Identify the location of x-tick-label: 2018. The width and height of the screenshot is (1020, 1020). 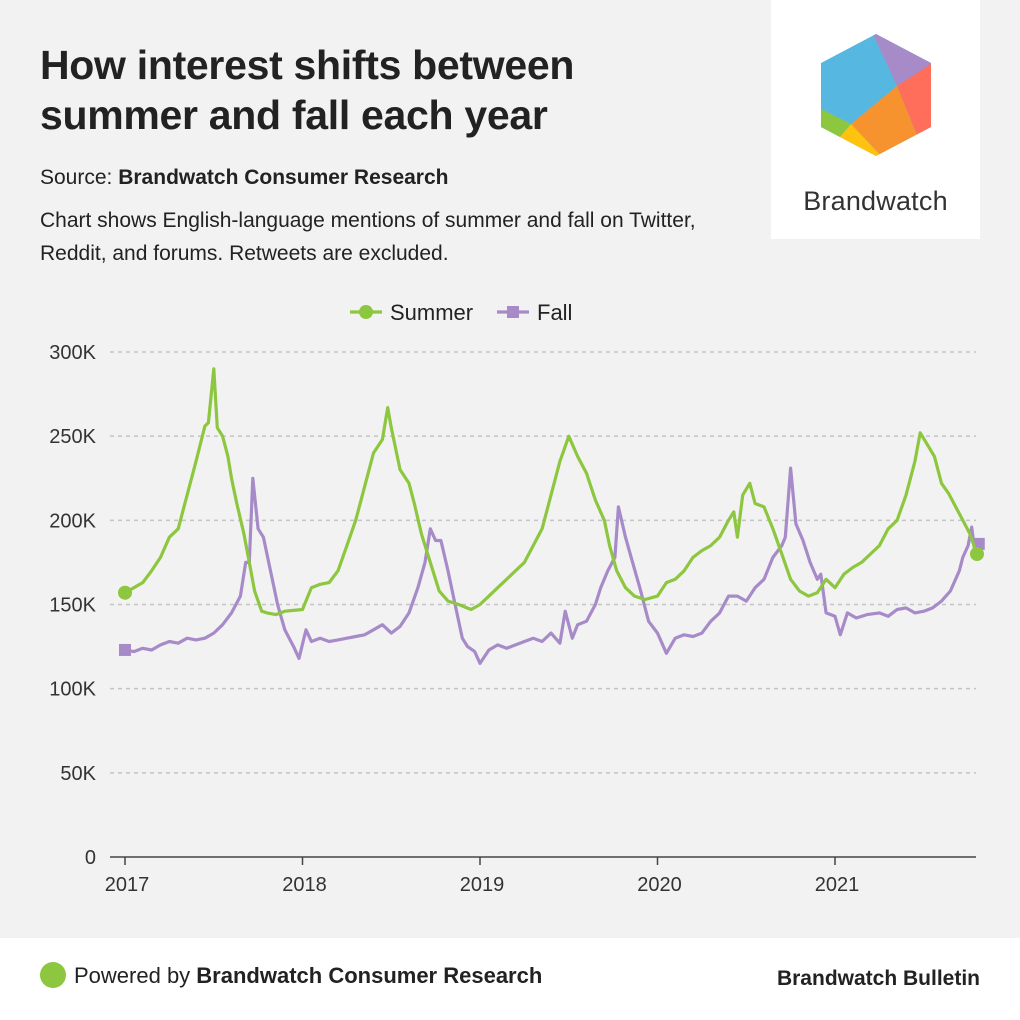
(304, 885).